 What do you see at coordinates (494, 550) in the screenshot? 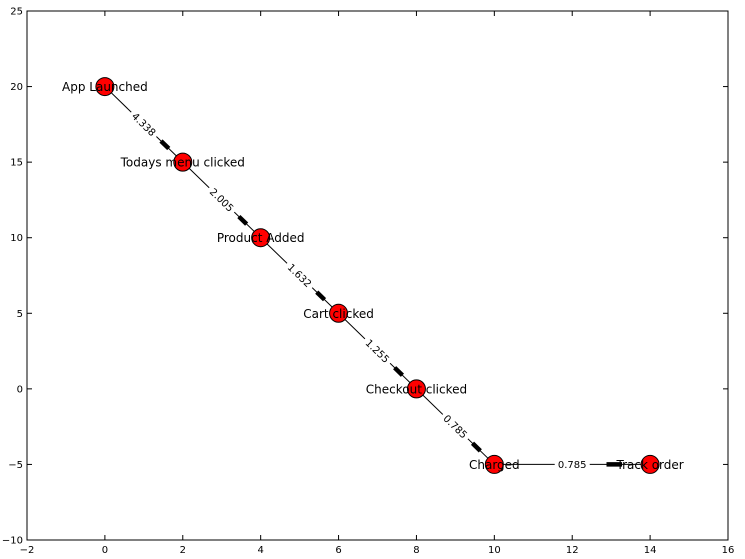
I see `x-tick-label: 10` at bounding box center [494, 550].